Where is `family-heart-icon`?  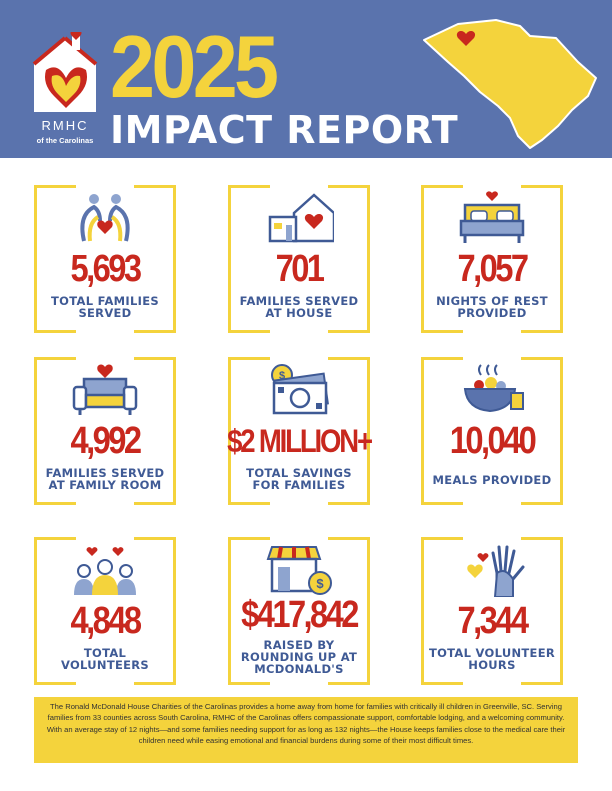 family-heart-icon is located at coordinates (105, 218).